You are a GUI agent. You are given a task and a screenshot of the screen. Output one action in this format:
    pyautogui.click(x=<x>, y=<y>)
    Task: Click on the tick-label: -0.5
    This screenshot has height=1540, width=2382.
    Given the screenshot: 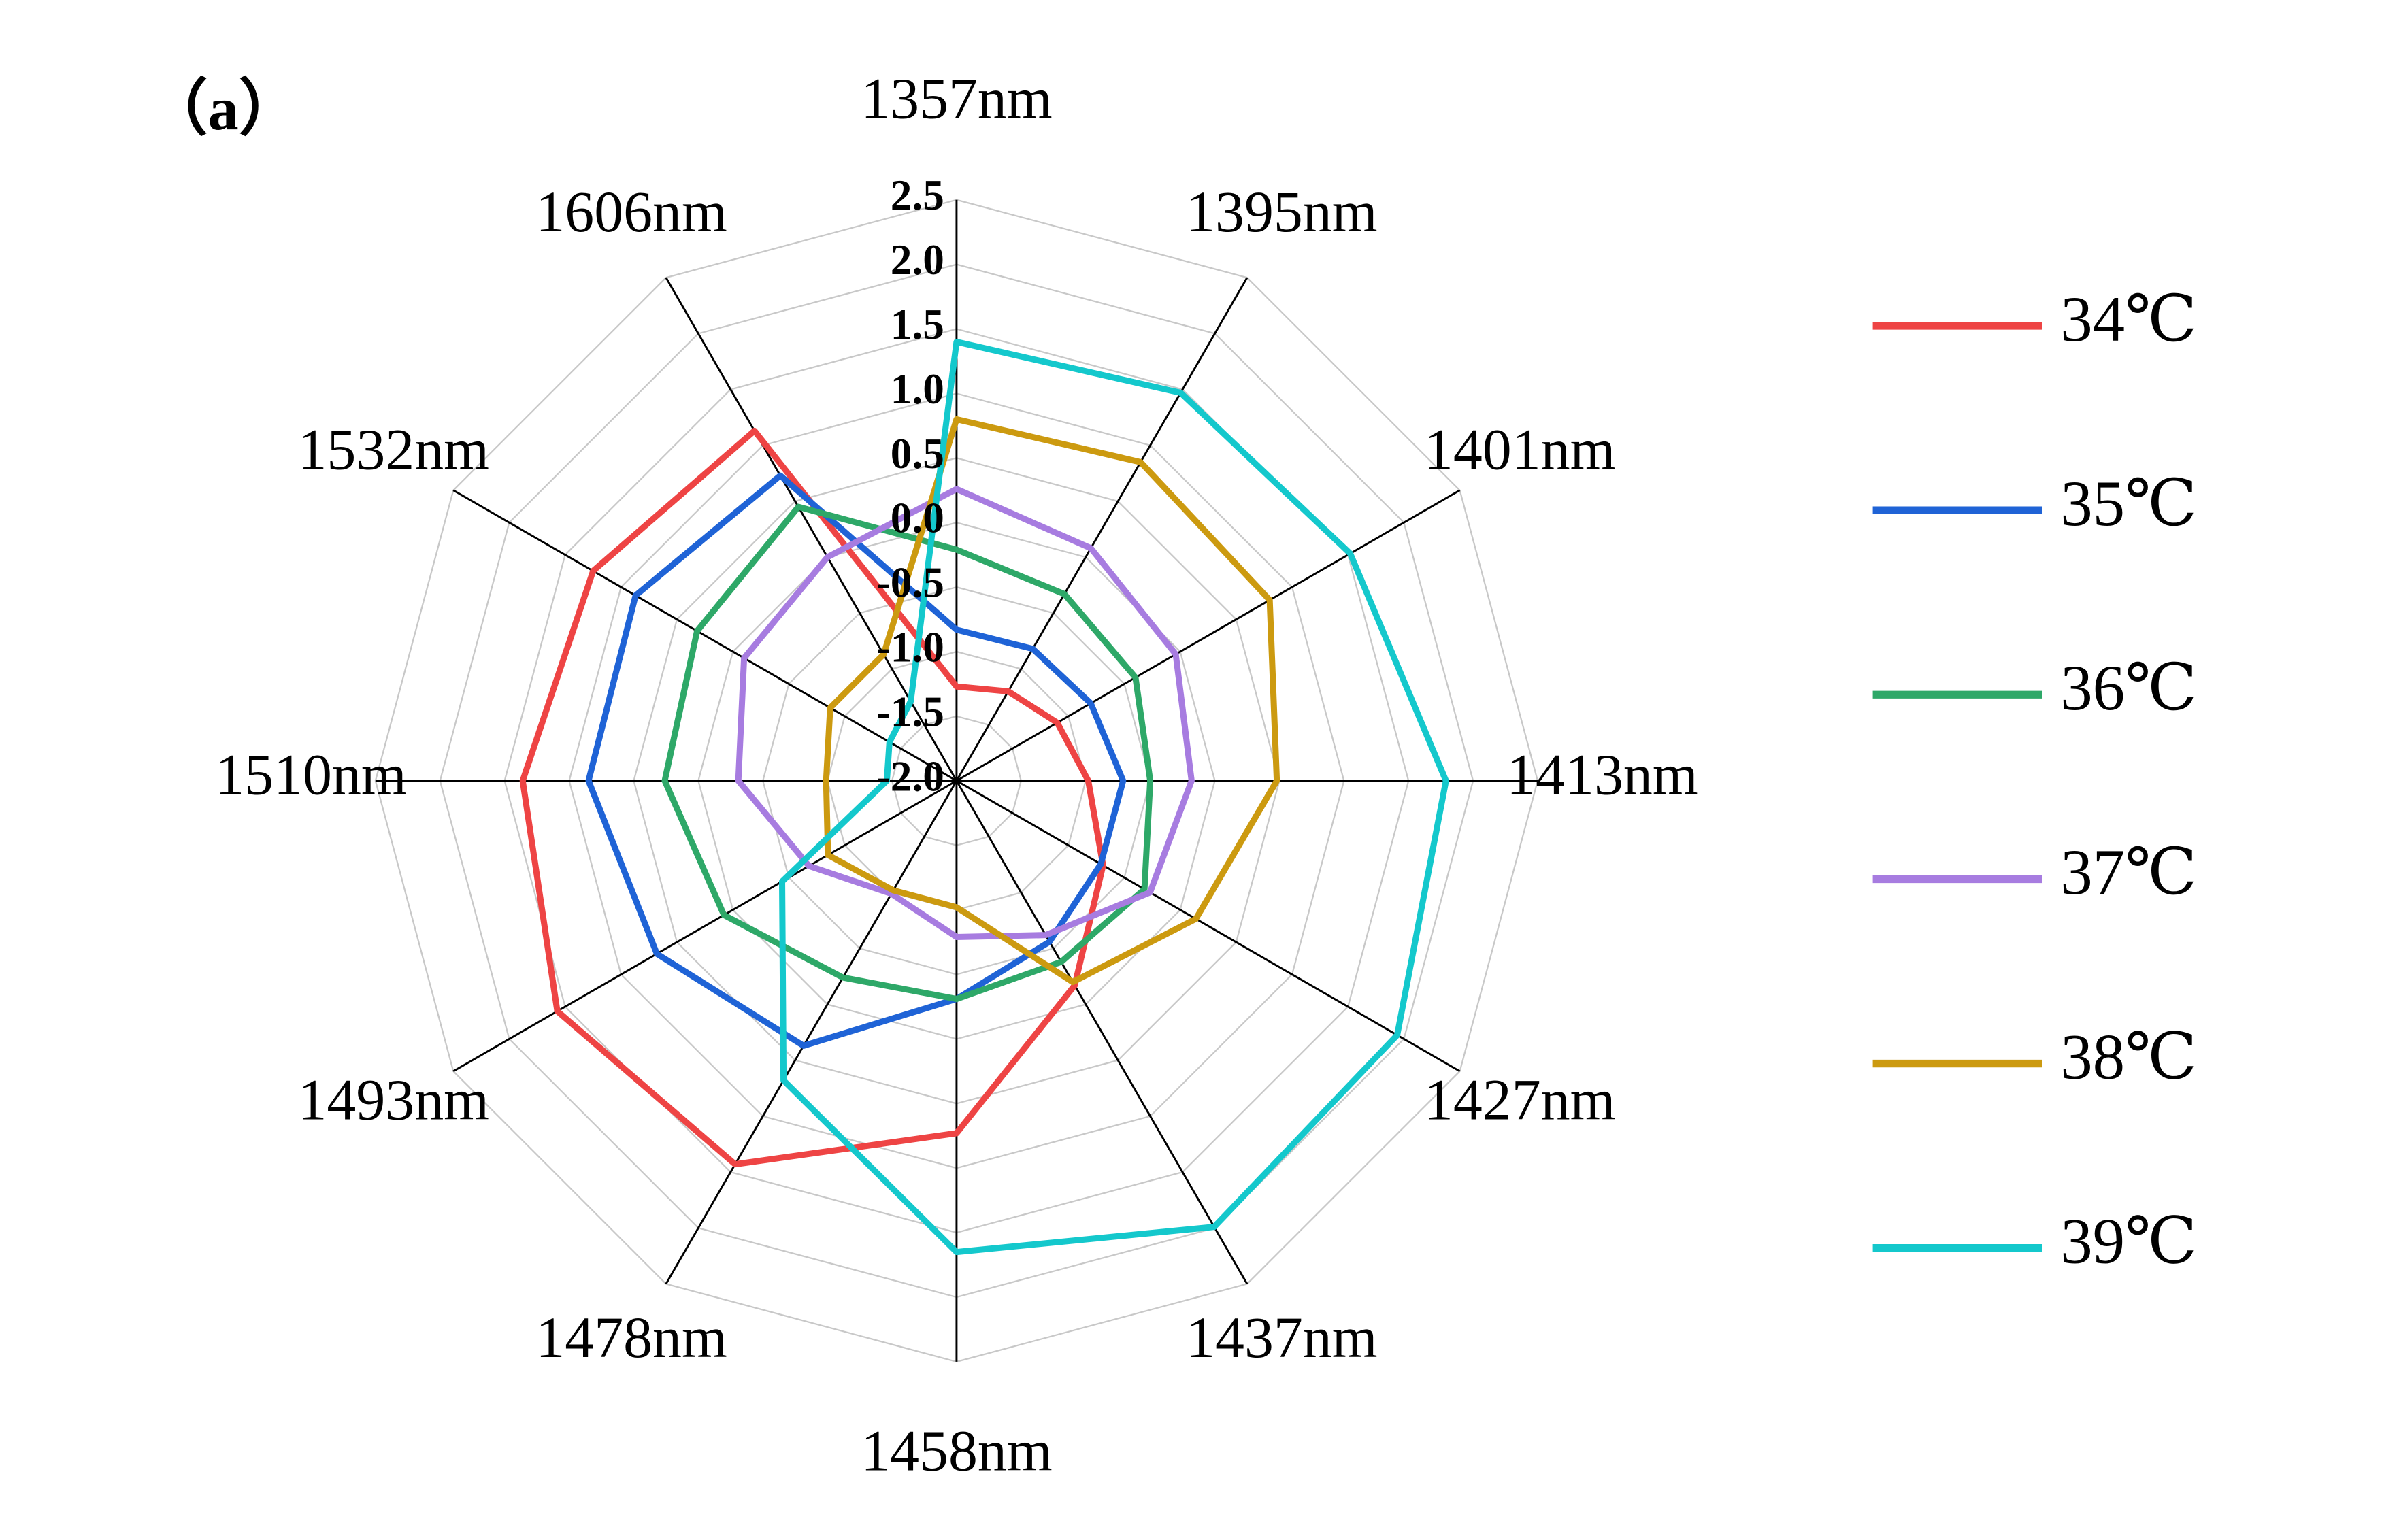 What is the action you would take?
    pyautogui.click(x=910, y=583)
    